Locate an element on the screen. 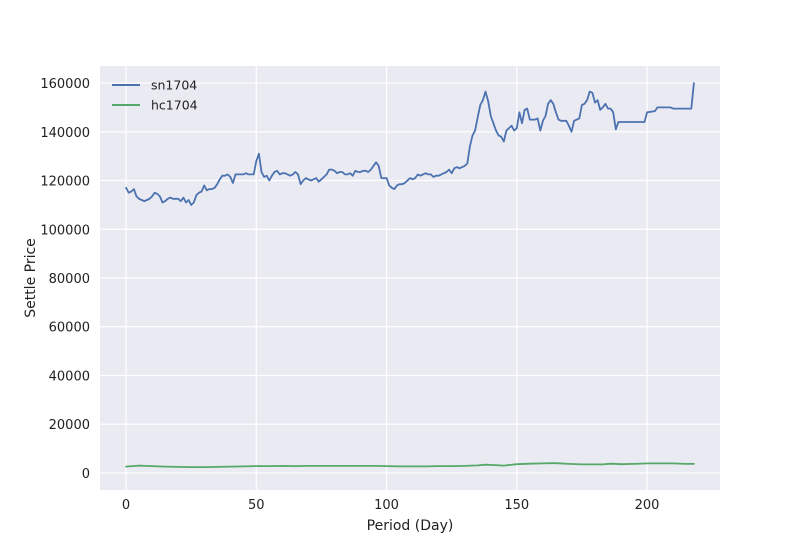 The height and width of the screenshot is (550, 800). x-tick-label: 100 is located at coordinates (386, 505).